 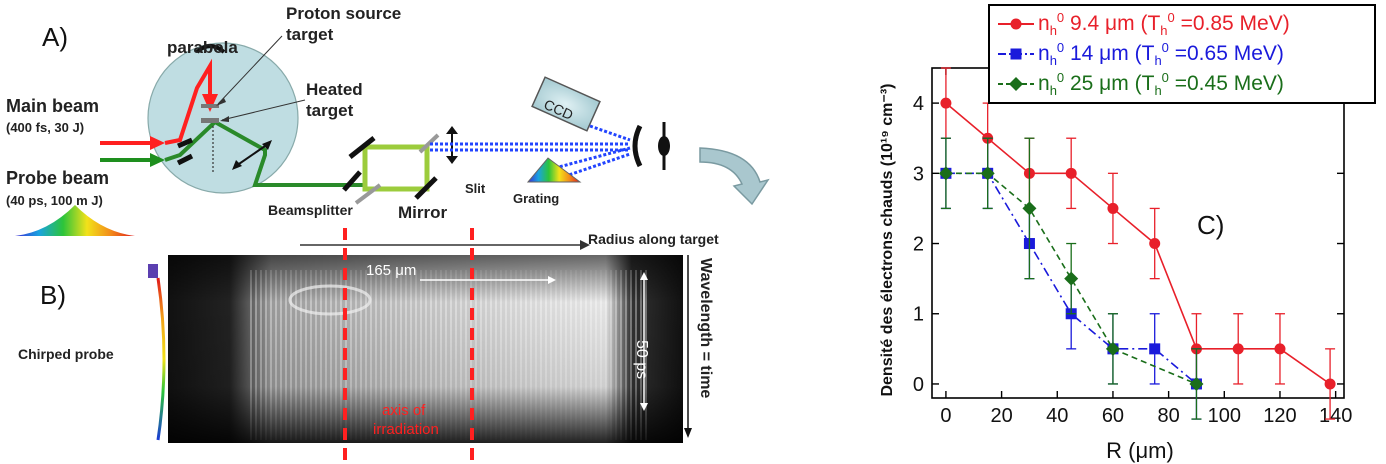 What do you see at coordinates (1335, 416) in the screenshot?
I see `x-tick-label: 140` at bounding box center [1335, 416].